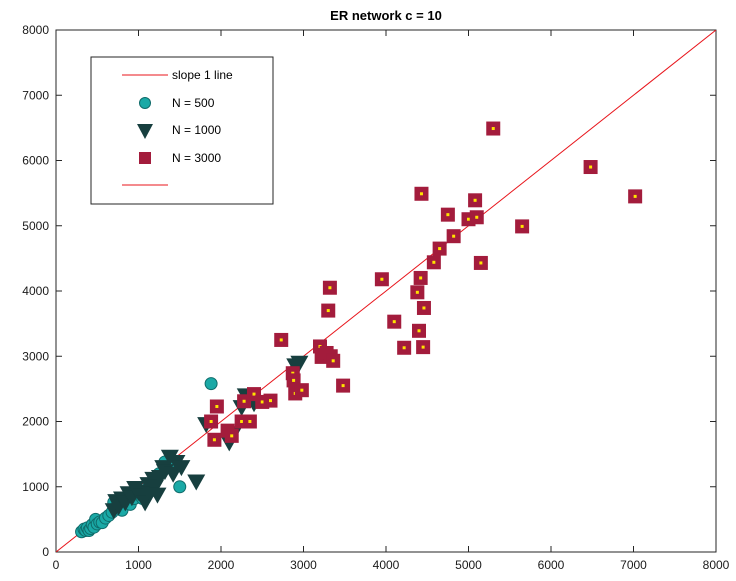  What do you see at coordinates (35, 226) in the screenshot?
I see `y-tick-label: 5000` at bounding box center [35, 226].